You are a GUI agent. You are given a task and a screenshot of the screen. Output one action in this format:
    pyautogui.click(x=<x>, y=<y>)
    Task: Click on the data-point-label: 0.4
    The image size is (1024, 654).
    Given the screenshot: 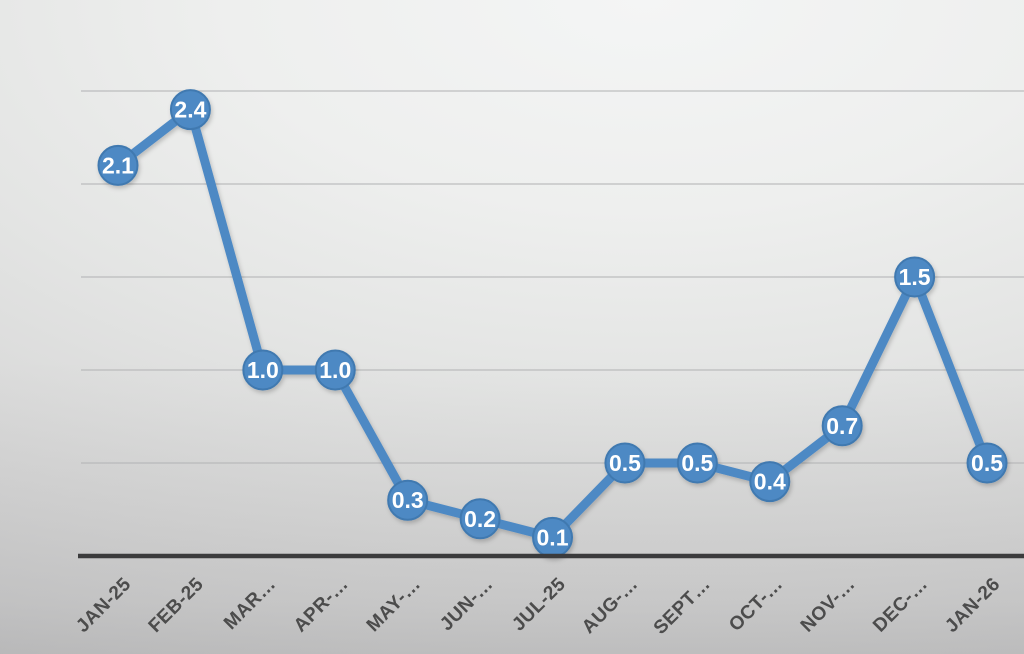 What is the action you would take?
    pyautogui.click(x=770, y=482)
    